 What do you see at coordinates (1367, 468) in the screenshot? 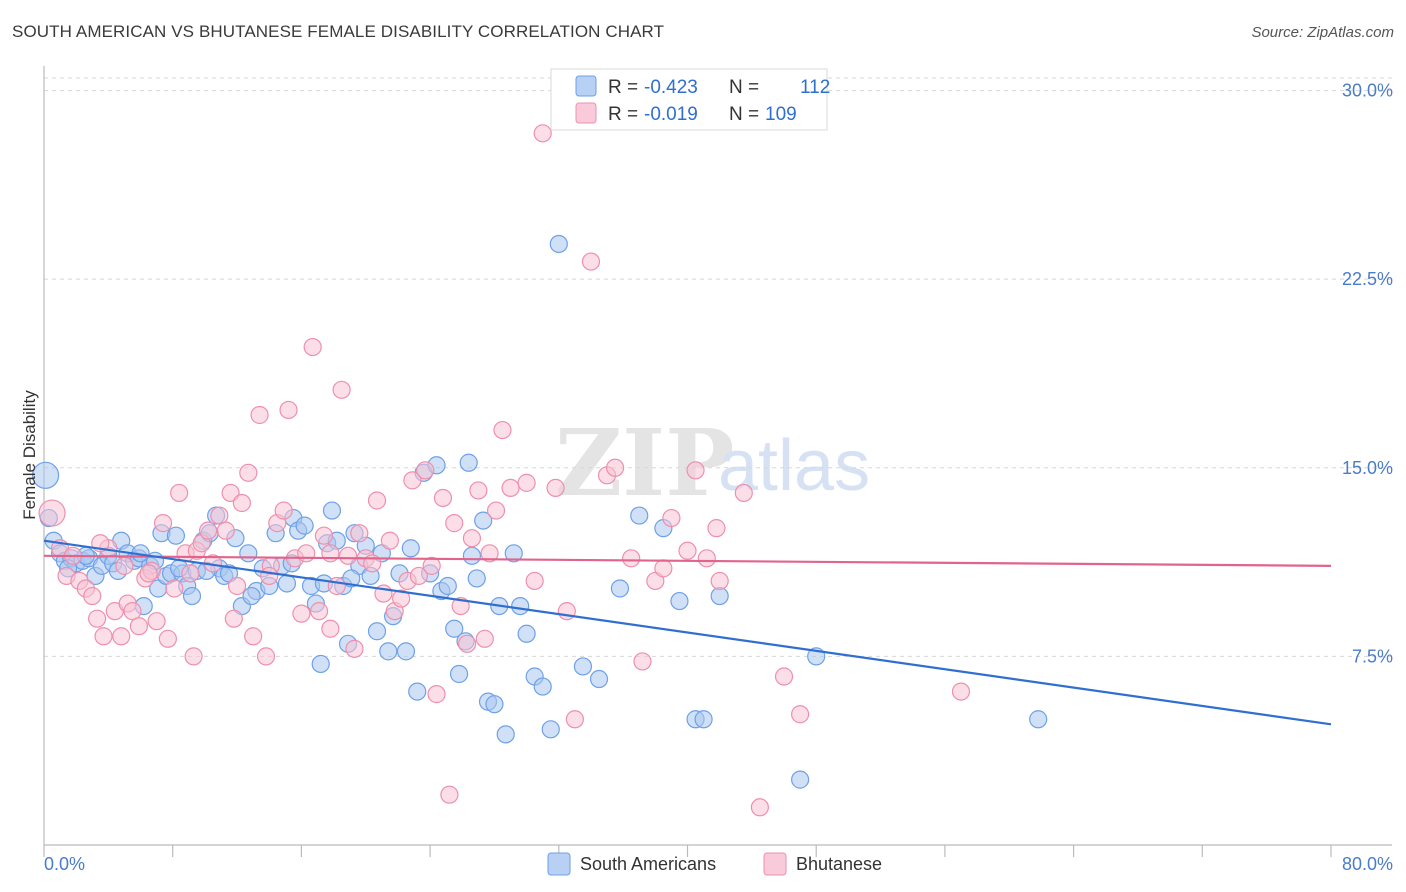
I see `y-tick-label: 15.0%` at bounding box center [1367, 468].